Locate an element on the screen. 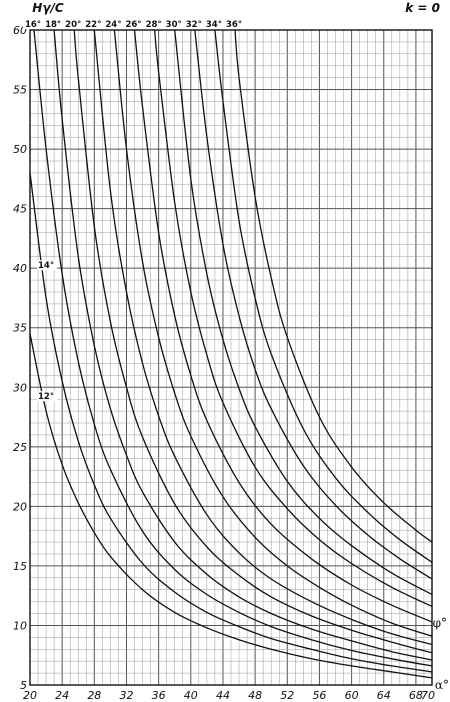 This screenshot has width=450, height=702. curve-label-10: 30° is located at coordinates (174, 25).